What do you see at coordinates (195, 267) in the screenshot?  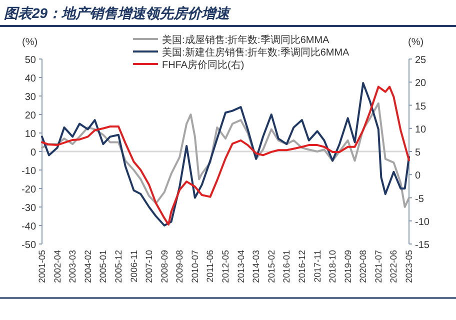 I see `x-tick-label: 2010-07` at bounding box center [195, 267].